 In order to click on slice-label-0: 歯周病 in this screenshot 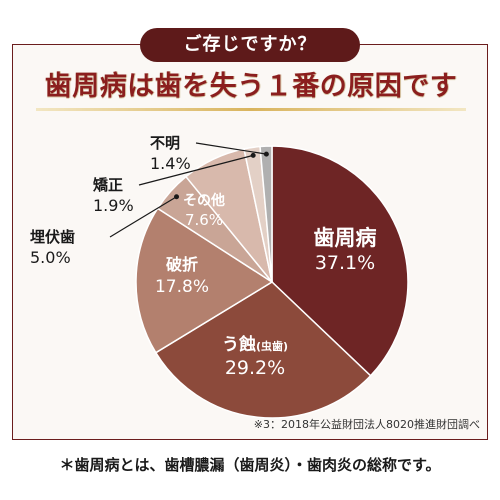, I will do `click(345, 238)`.